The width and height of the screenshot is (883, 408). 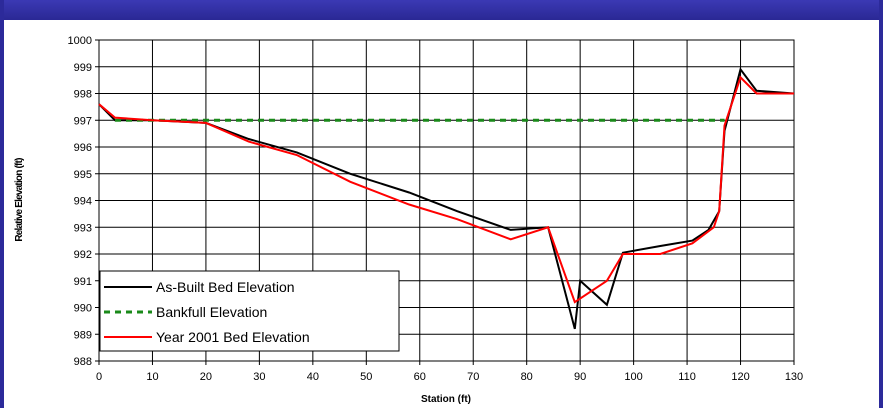 What do you see at coordinates (473, 377) in the screenshot?
I see `x-tick-label: 70` at bounding box center [473, 377].